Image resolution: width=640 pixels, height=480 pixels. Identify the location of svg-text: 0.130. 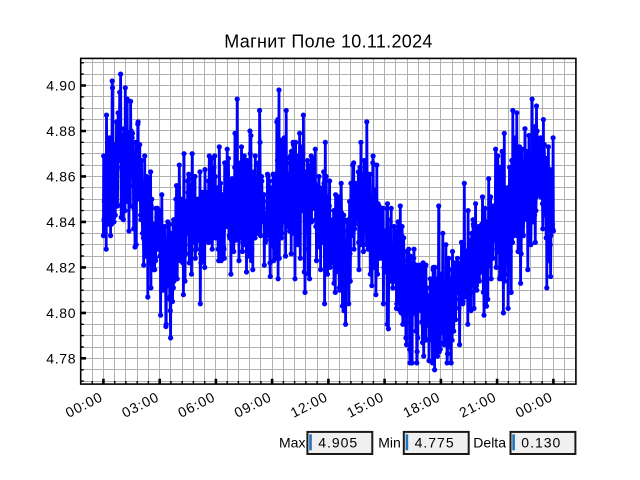
(541, 443).